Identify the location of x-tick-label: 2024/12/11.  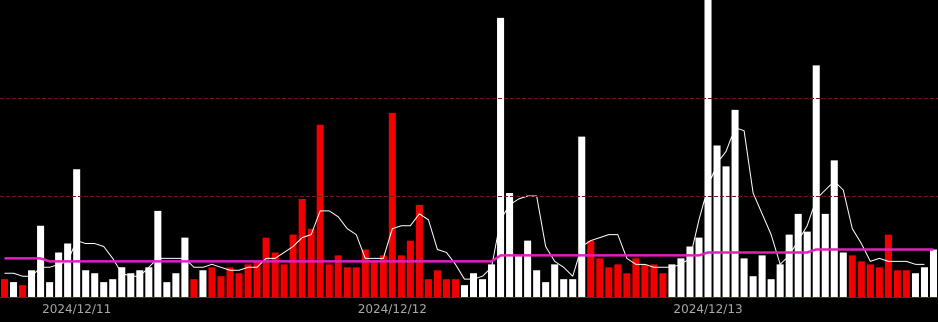
(77, 309).